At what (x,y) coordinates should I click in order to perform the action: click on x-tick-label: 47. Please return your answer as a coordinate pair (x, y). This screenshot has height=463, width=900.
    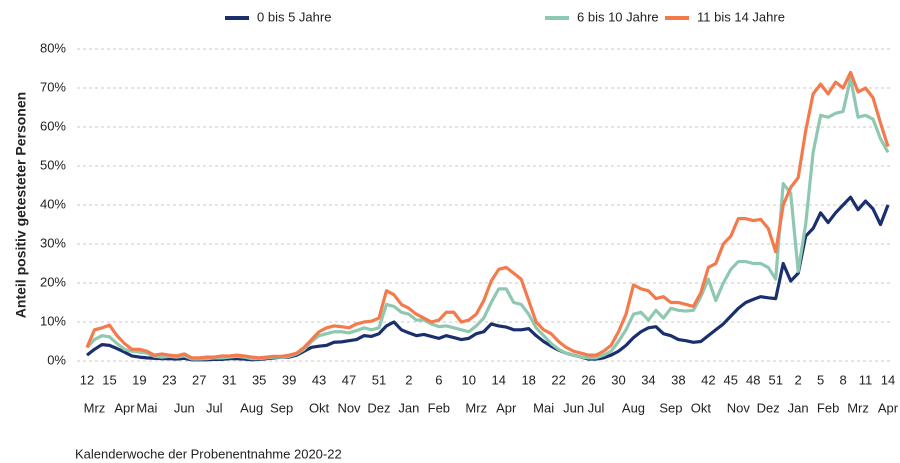
    Looking at the image, I should click on (349, 379).